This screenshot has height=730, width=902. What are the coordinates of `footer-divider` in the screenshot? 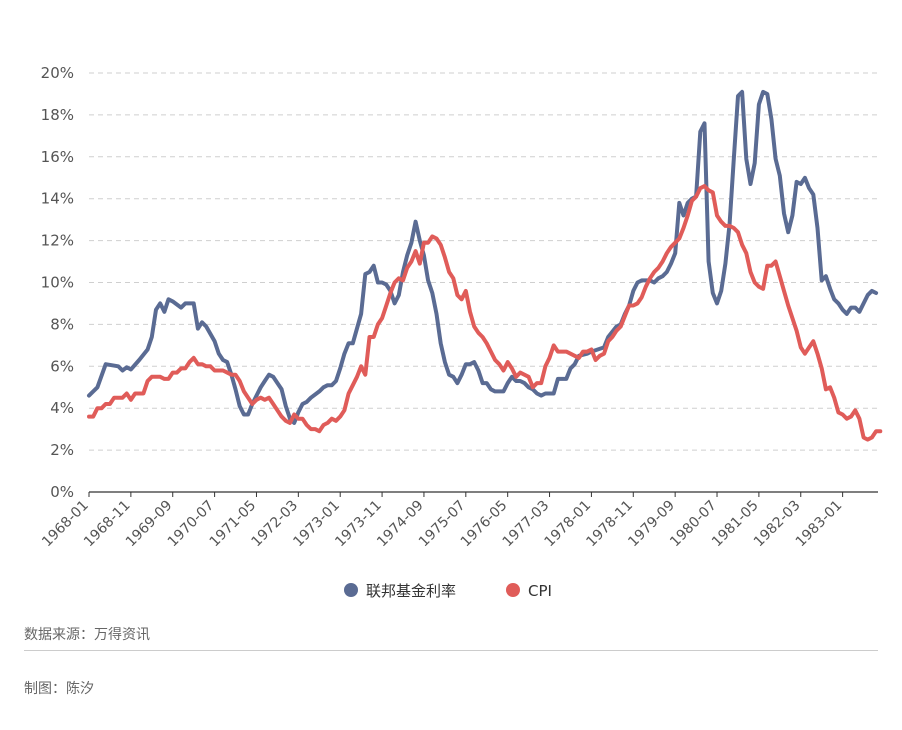 It's located at (451, 650).